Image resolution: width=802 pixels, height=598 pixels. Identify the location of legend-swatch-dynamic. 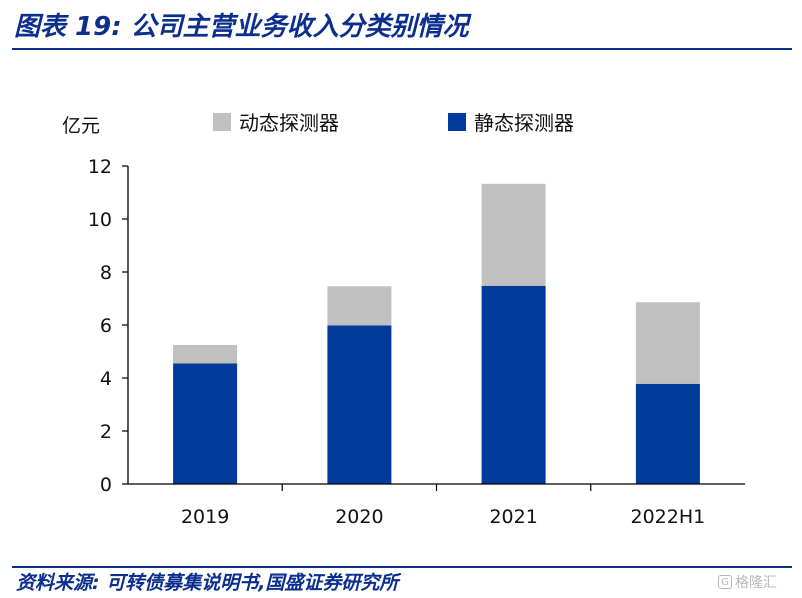
(222, 122).